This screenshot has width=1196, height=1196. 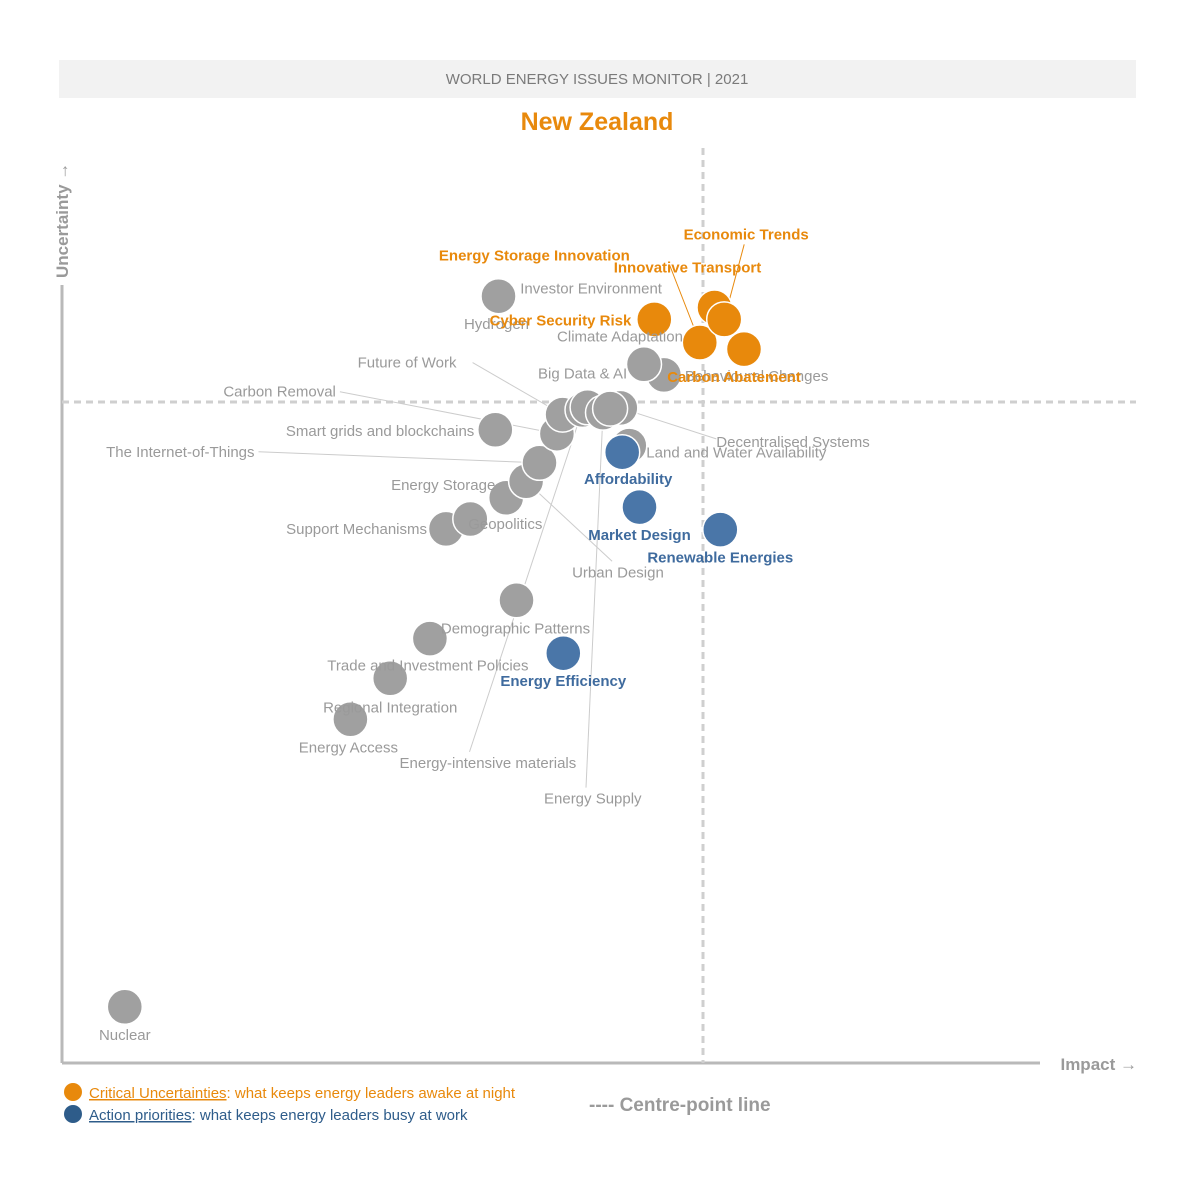 I want to click on label-carbon-abatement: Carbon Abatement, so click(x=734, y=377).